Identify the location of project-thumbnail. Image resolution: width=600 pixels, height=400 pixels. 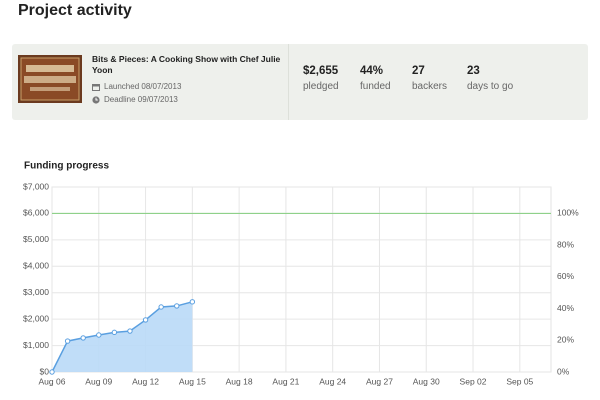
(50, 79).